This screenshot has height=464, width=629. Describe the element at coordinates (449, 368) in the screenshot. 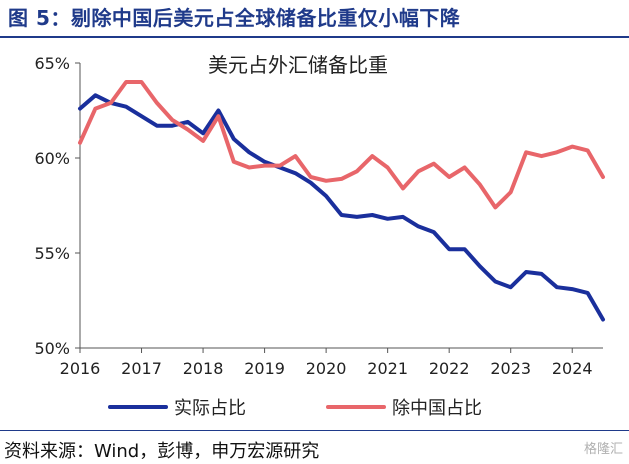

I see `x-tick-label: 2022` at that location.